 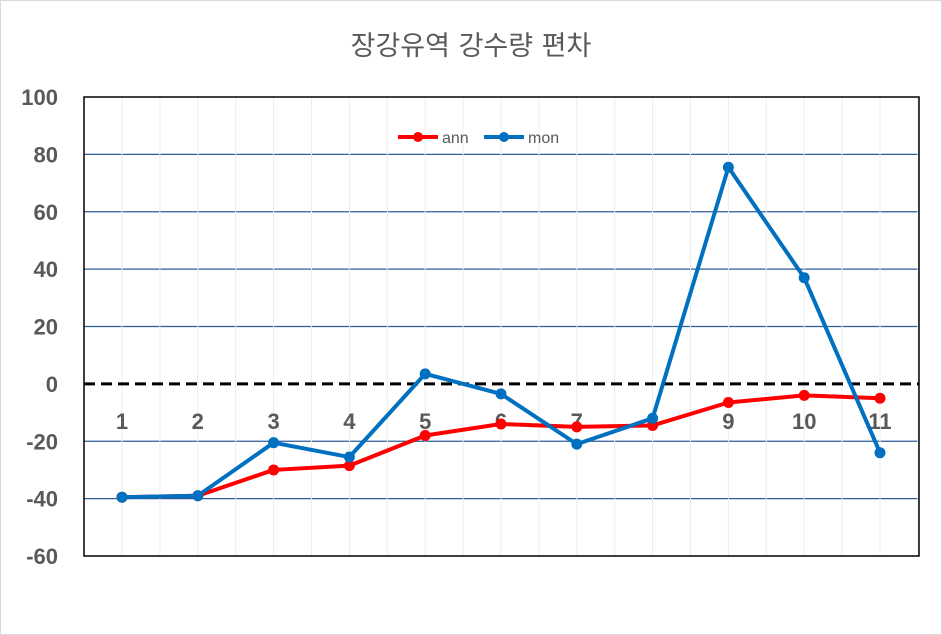 I want to click on y-tick-label: 20, so click(x=46, y=327).